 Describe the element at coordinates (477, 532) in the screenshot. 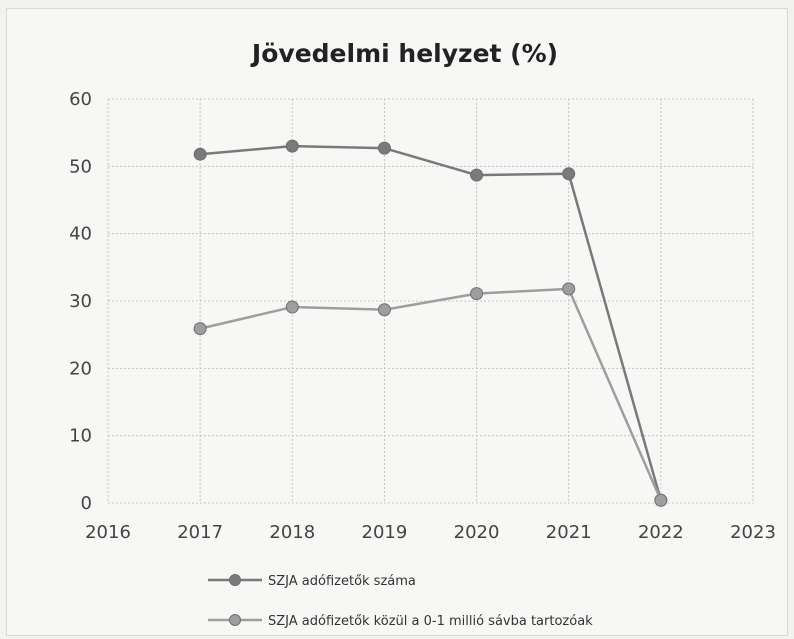

I see `x-tick-label: 2020` at that location.